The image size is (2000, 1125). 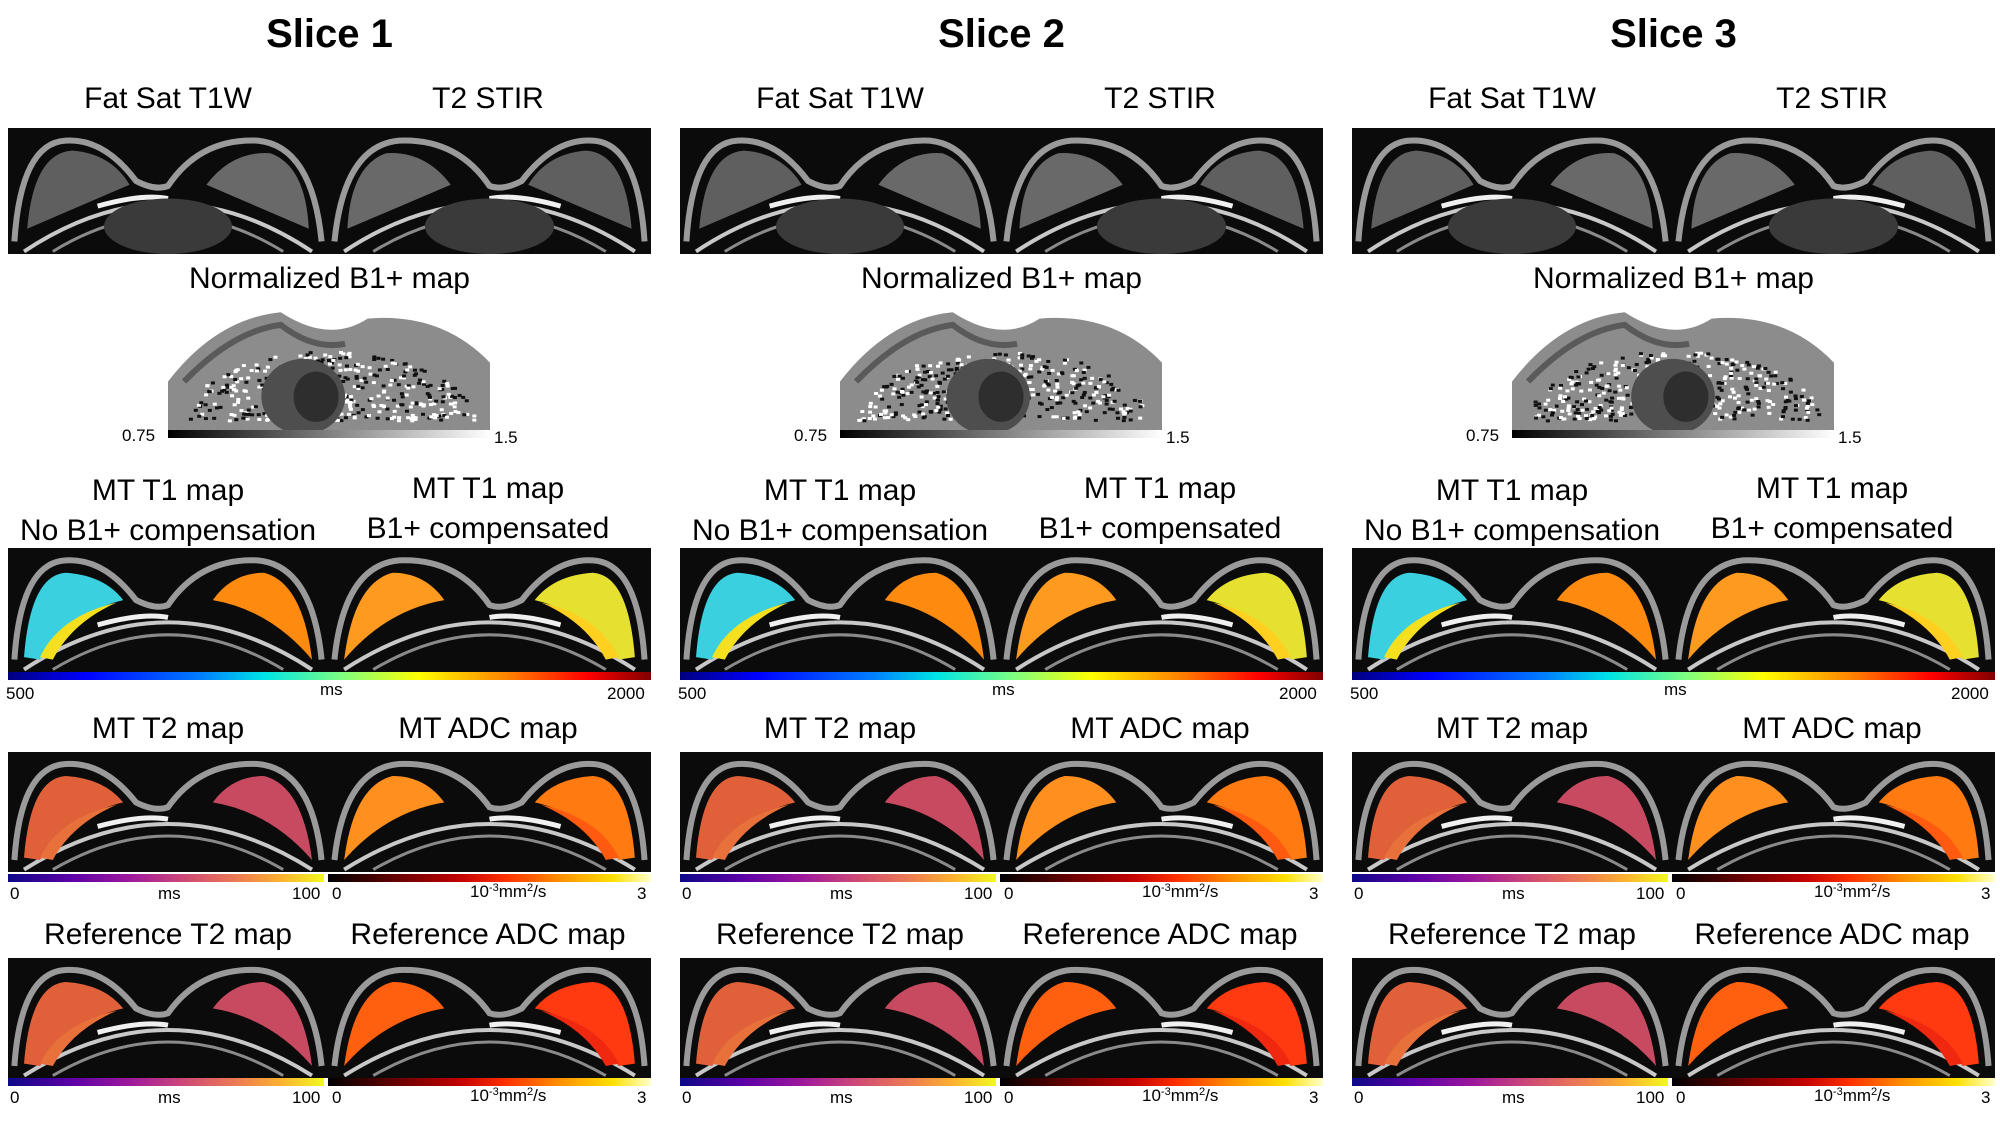 What do you see at coordinates (1832, 528) in the screenshot?
I see `t1-comp-label-2: B1+ compensated` at bounding box center [1832, 528].